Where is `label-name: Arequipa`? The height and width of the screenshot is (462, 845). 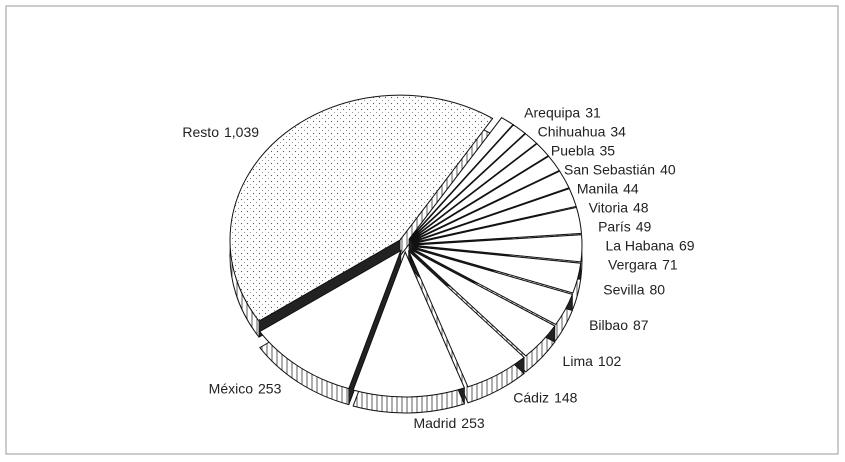
label-name: Arequipa is located at coordinates (552, 112).